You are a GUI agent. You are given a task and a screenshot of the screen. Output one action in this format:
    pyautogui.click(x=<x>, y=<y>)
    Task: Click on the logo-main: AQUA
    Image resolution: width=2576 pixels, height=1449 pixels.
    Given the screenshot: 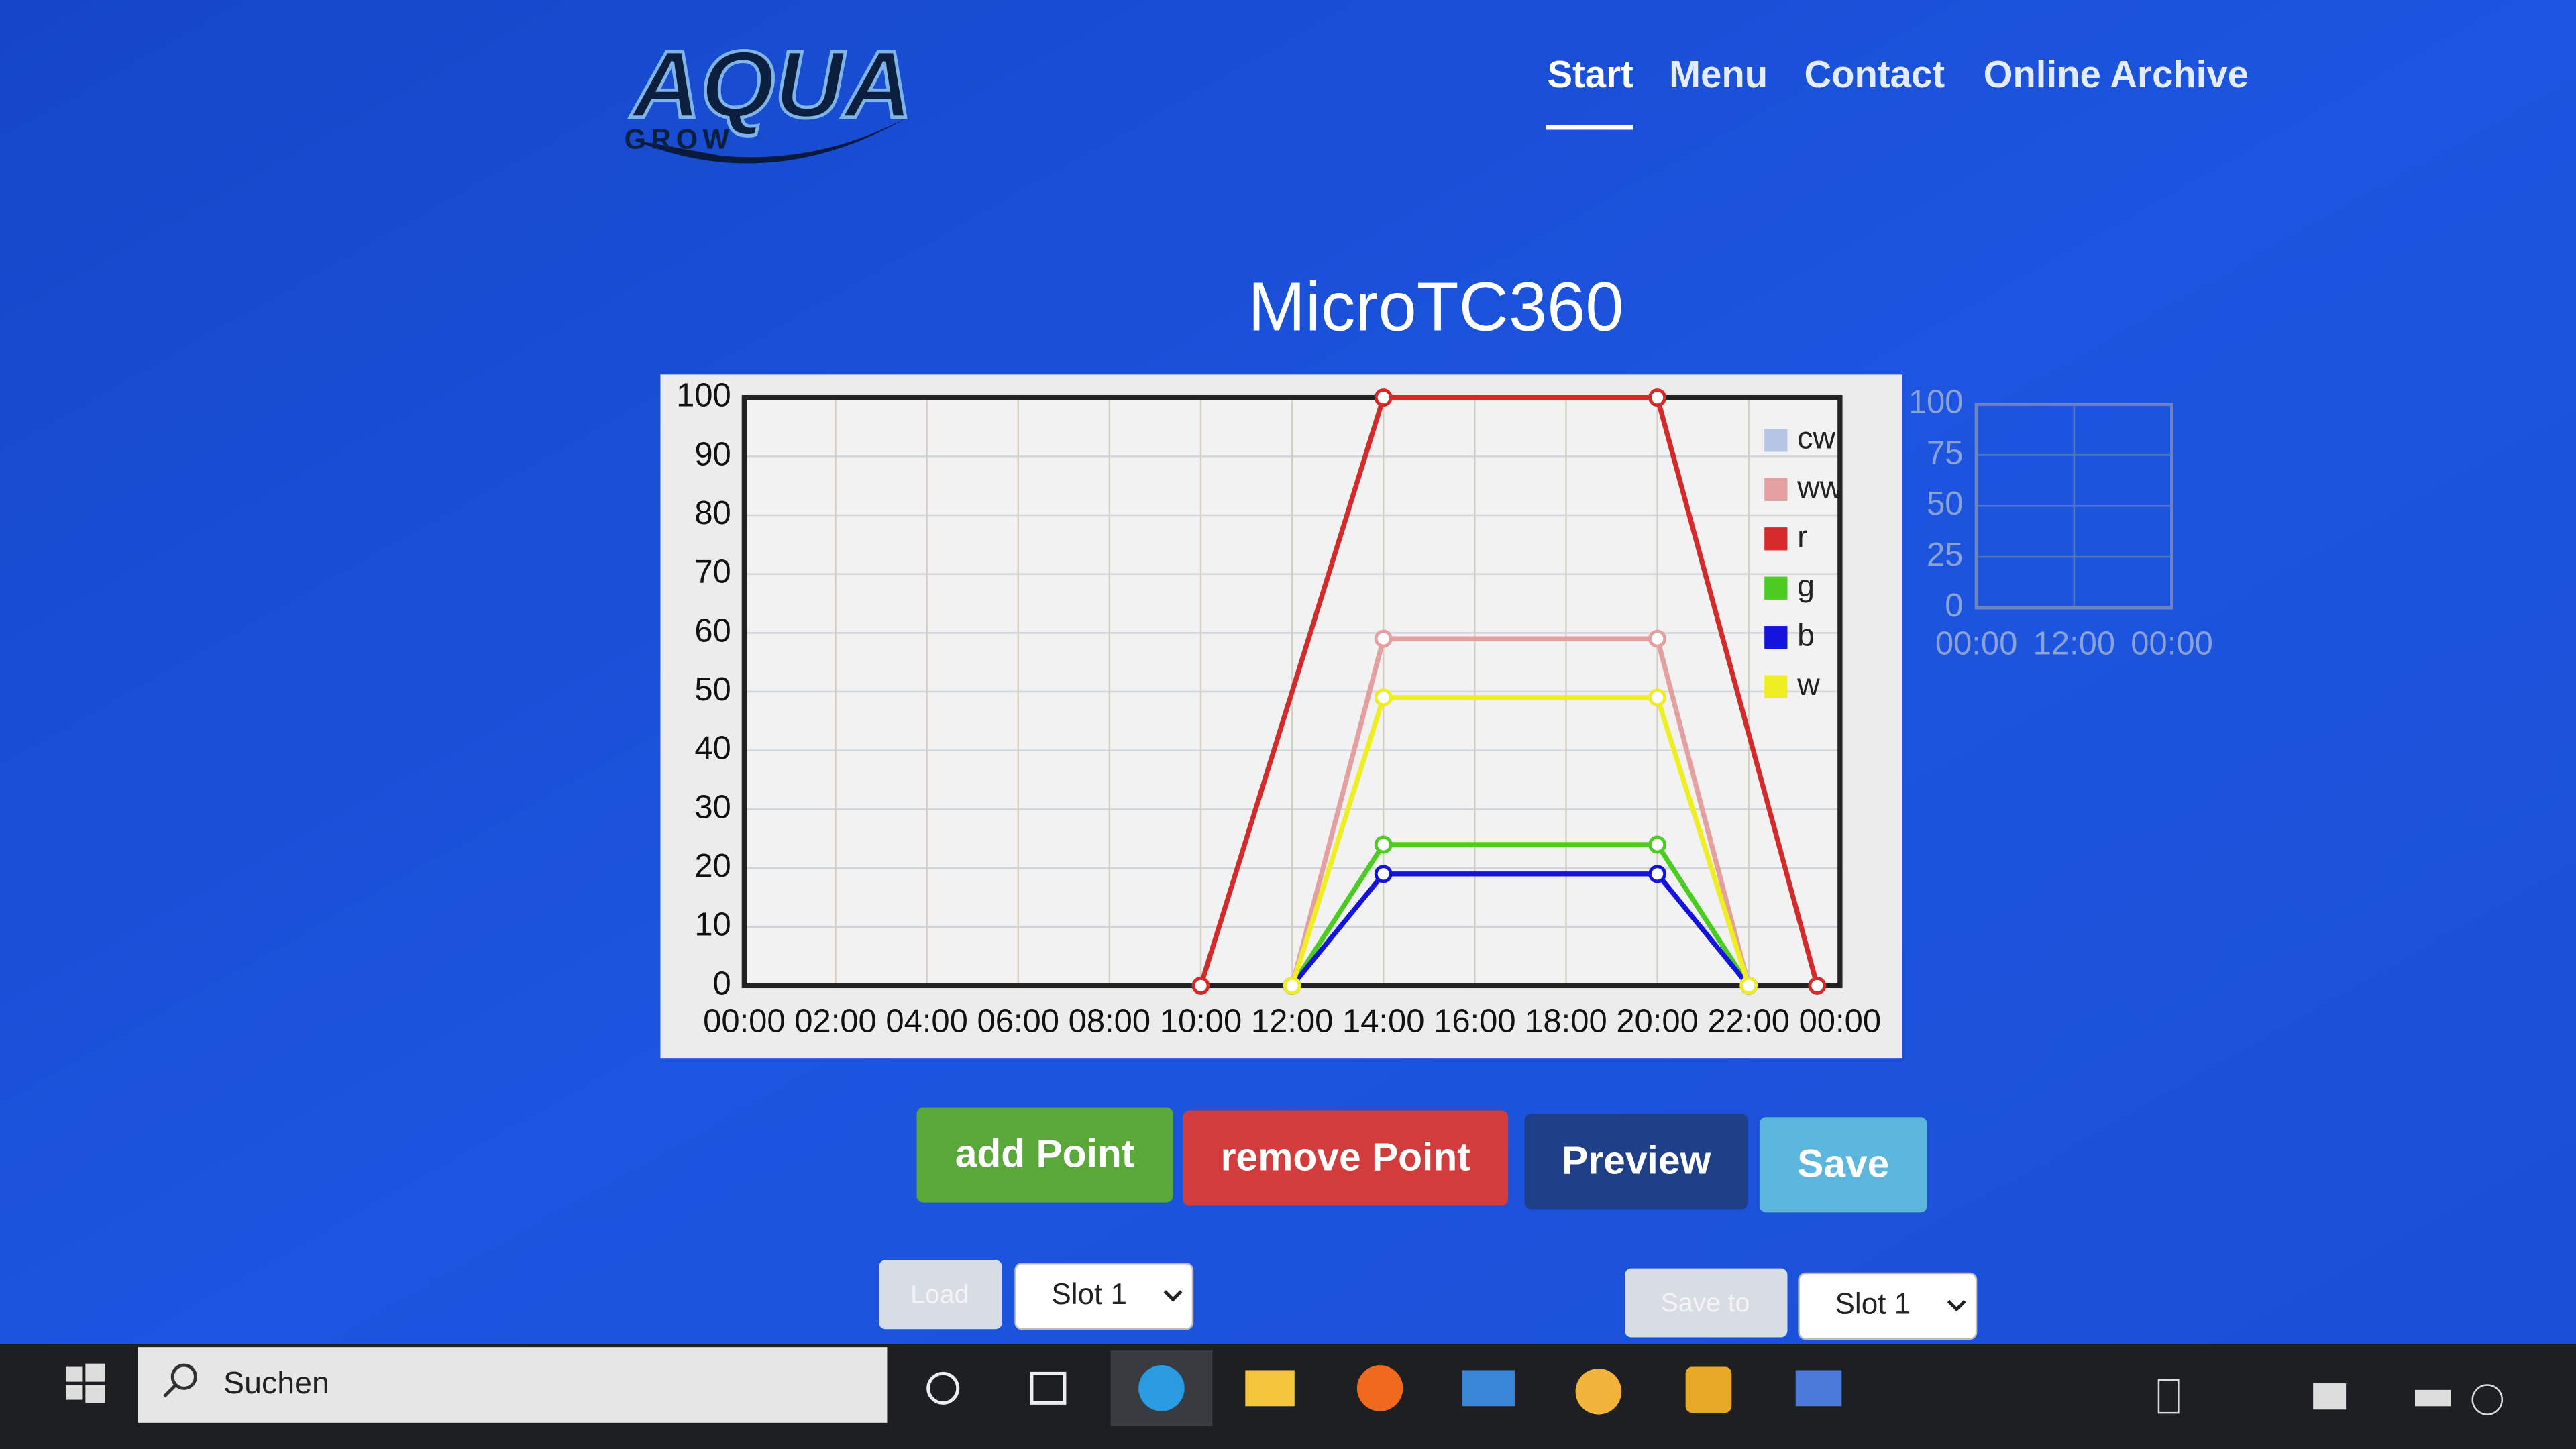 What is the action you would take?
    pyautogui.click(x=771, y=85)
    